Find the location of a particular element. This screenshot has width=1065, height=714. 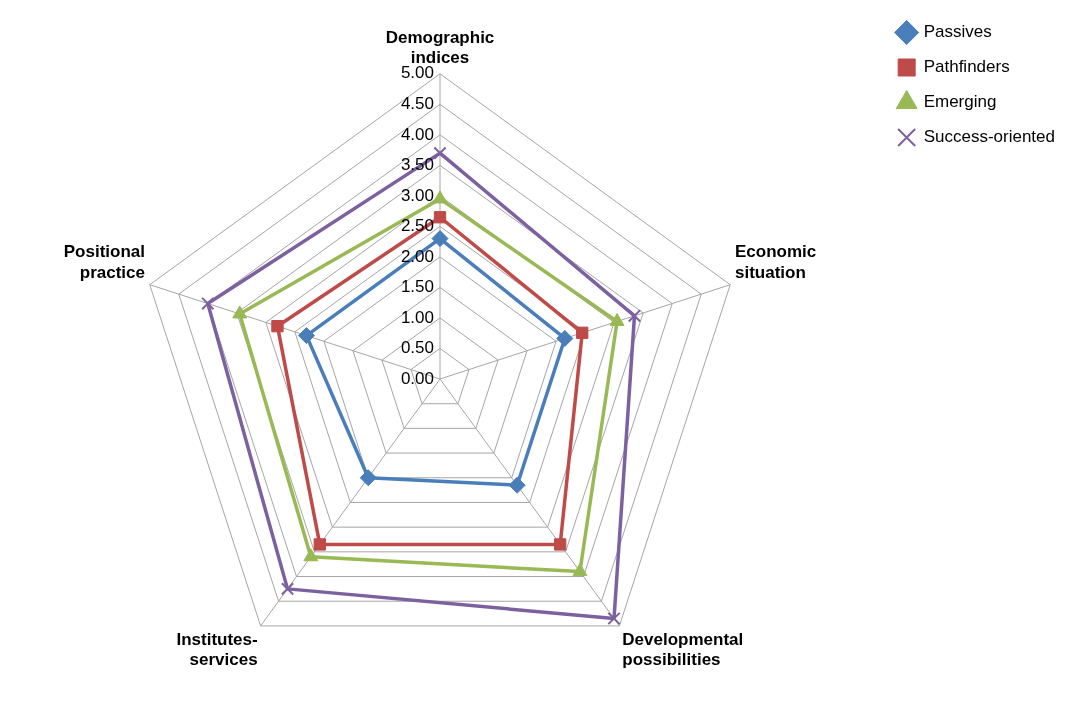

y-tick-label: 0.00 is located at coordinates (417, 378).